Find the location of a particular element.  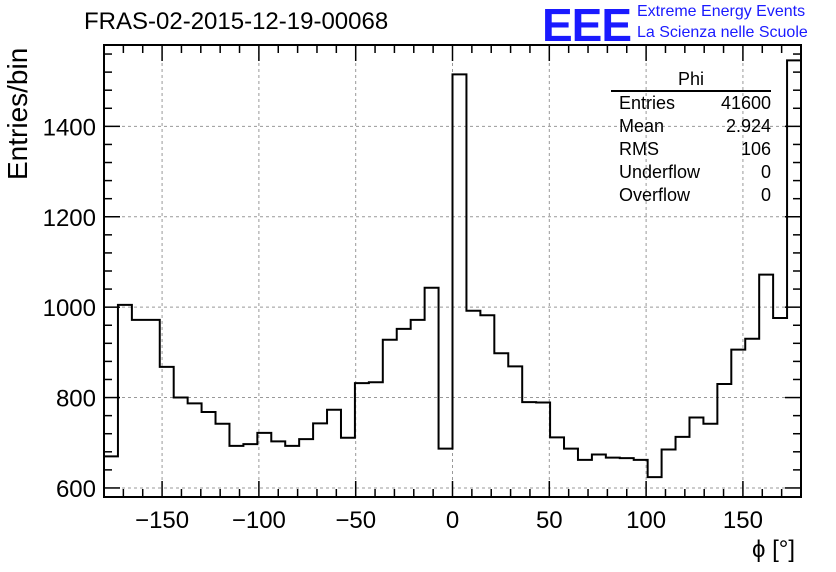

eee-logo: EEE is located at coordinates (587, 25).